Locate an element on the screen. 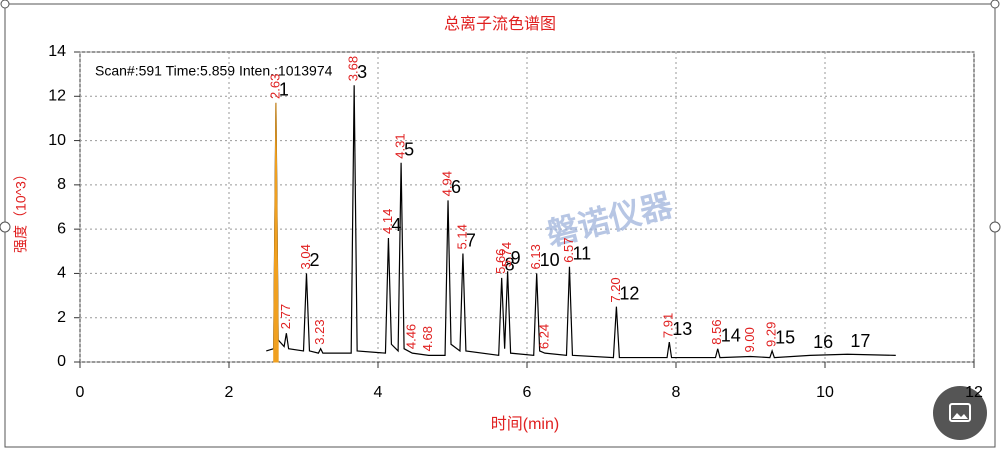 Image resolution: width=1001 pixels, height=459 pixels. peak-number: 10 is located at coordinates (550, 260).